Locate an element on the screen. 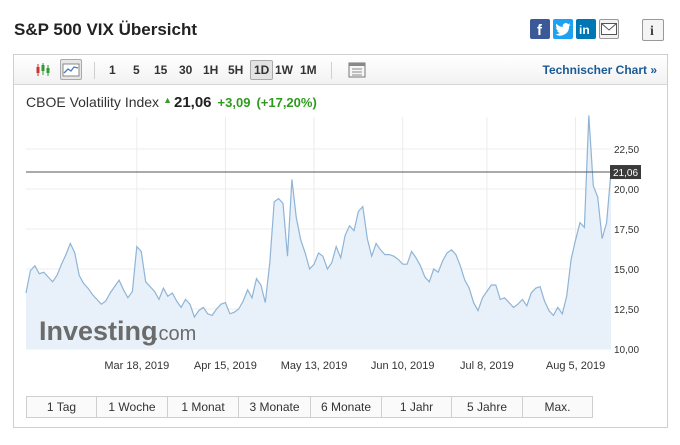 This screenshot has height=445, width=680. last-price-label-bg is located at coordinates (625, 172).